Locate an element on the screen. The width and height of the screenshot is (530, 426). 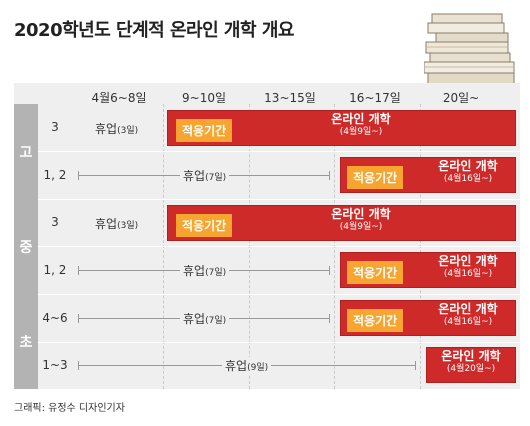
column-header-9-10: 9~10일 is located at coordinates (204, 98).